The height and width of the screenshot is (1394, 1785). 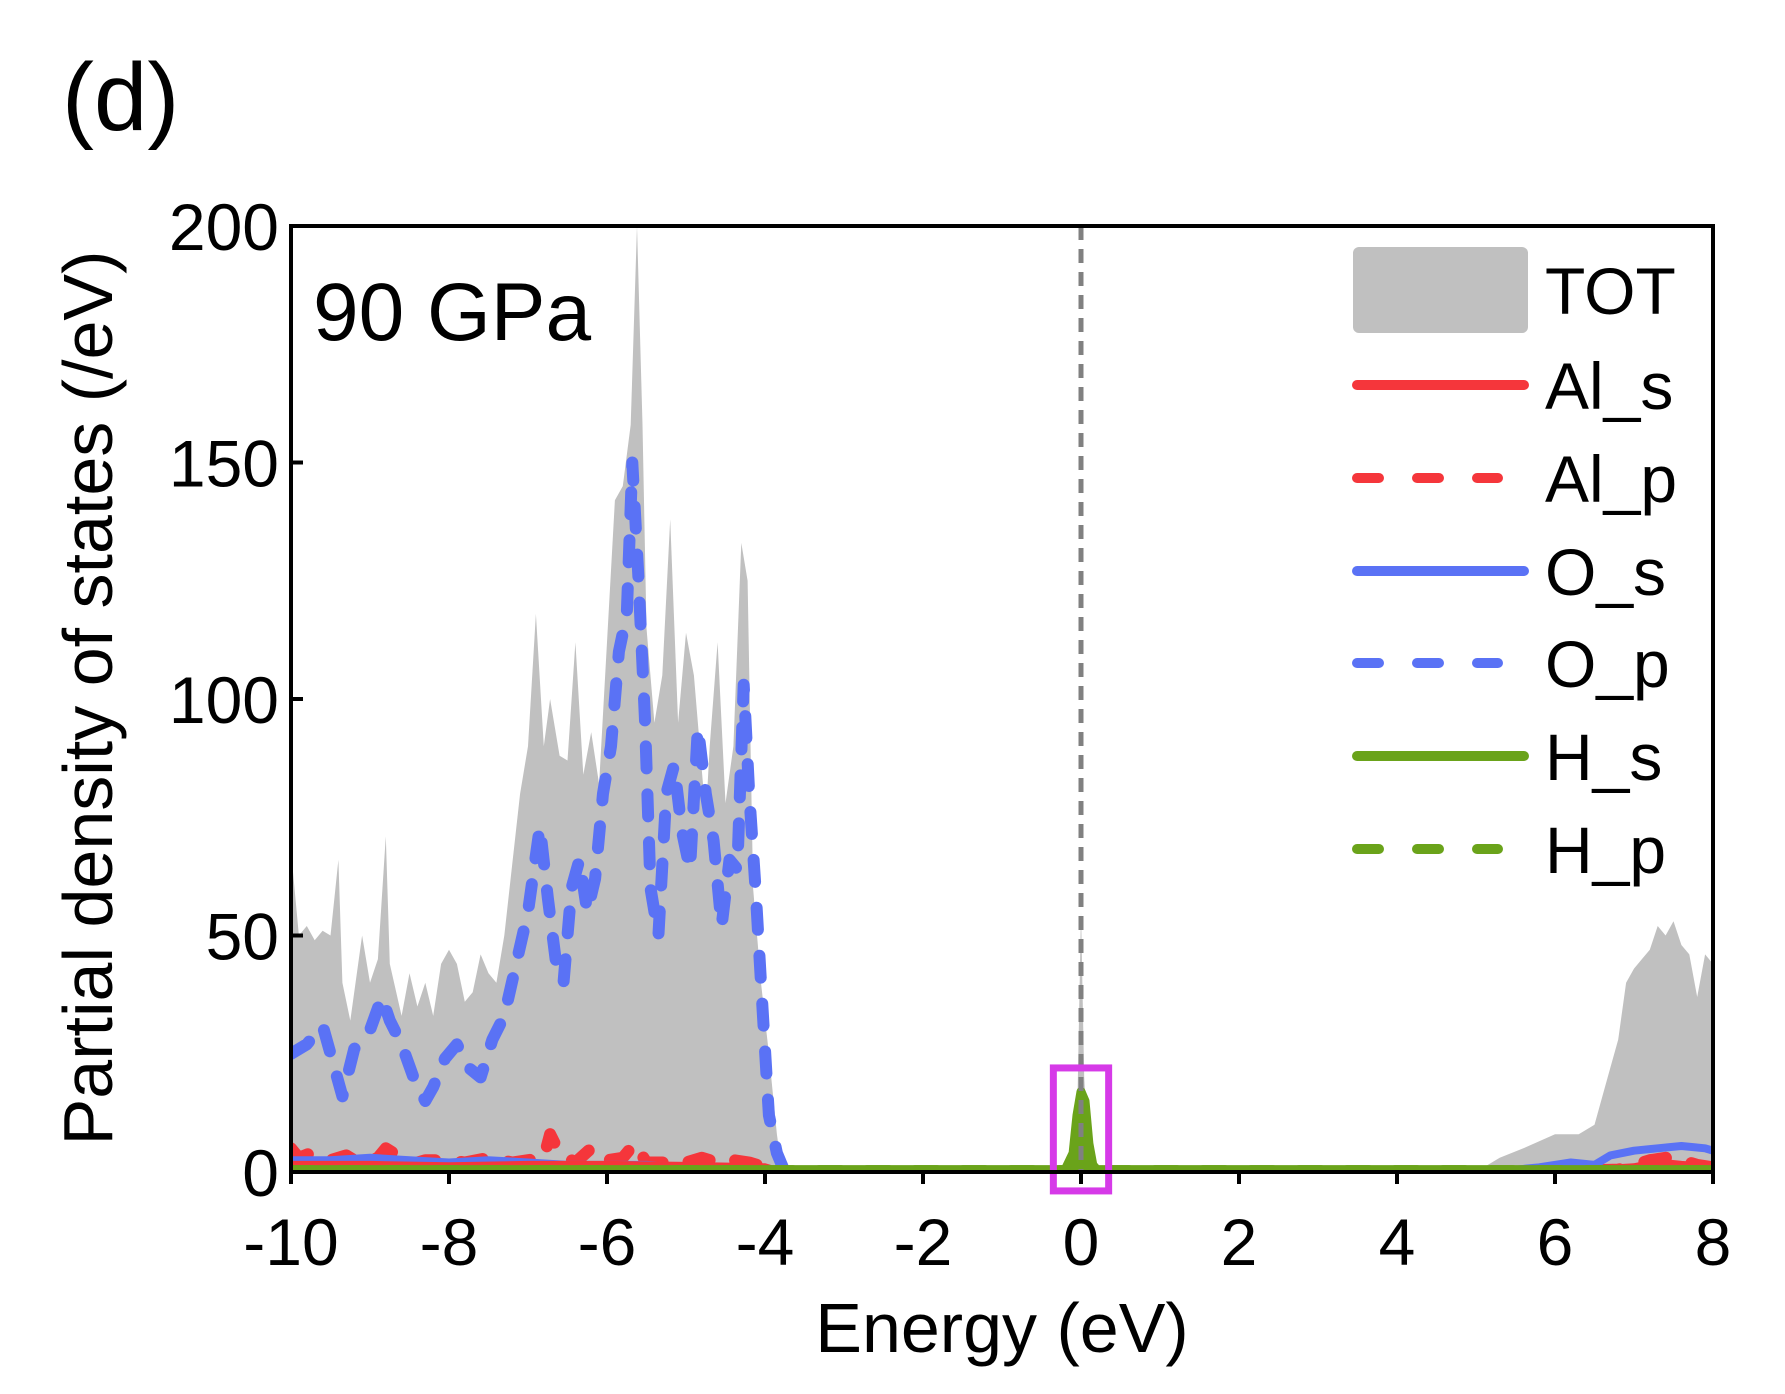 I want to click on y-tick-label: 200, so click(x=224, y=227).